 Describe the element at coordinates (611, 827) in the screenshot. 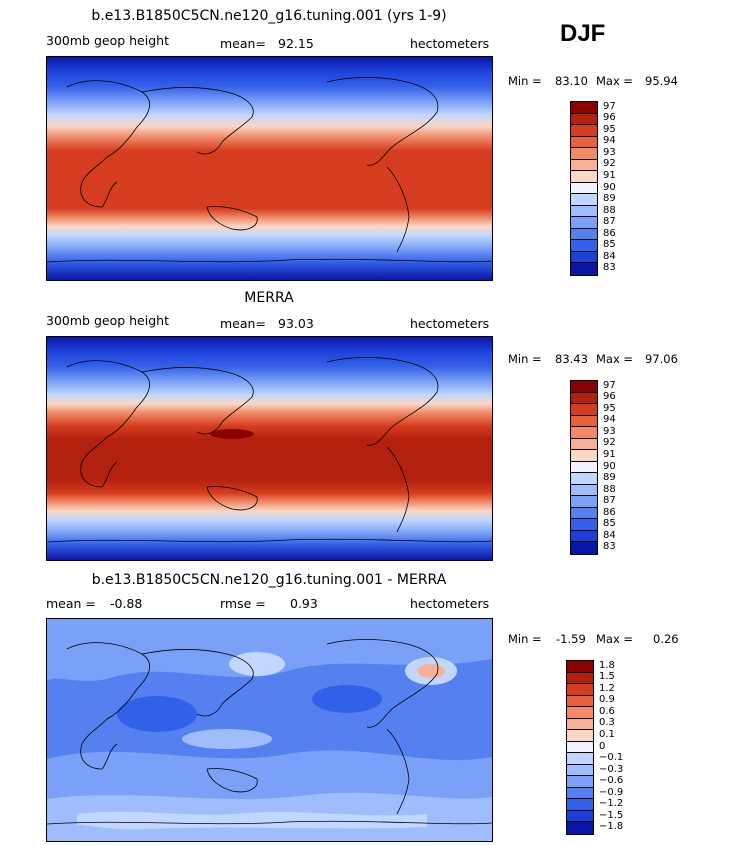

I see `colorbar-tick-label: −1.8` at that location.